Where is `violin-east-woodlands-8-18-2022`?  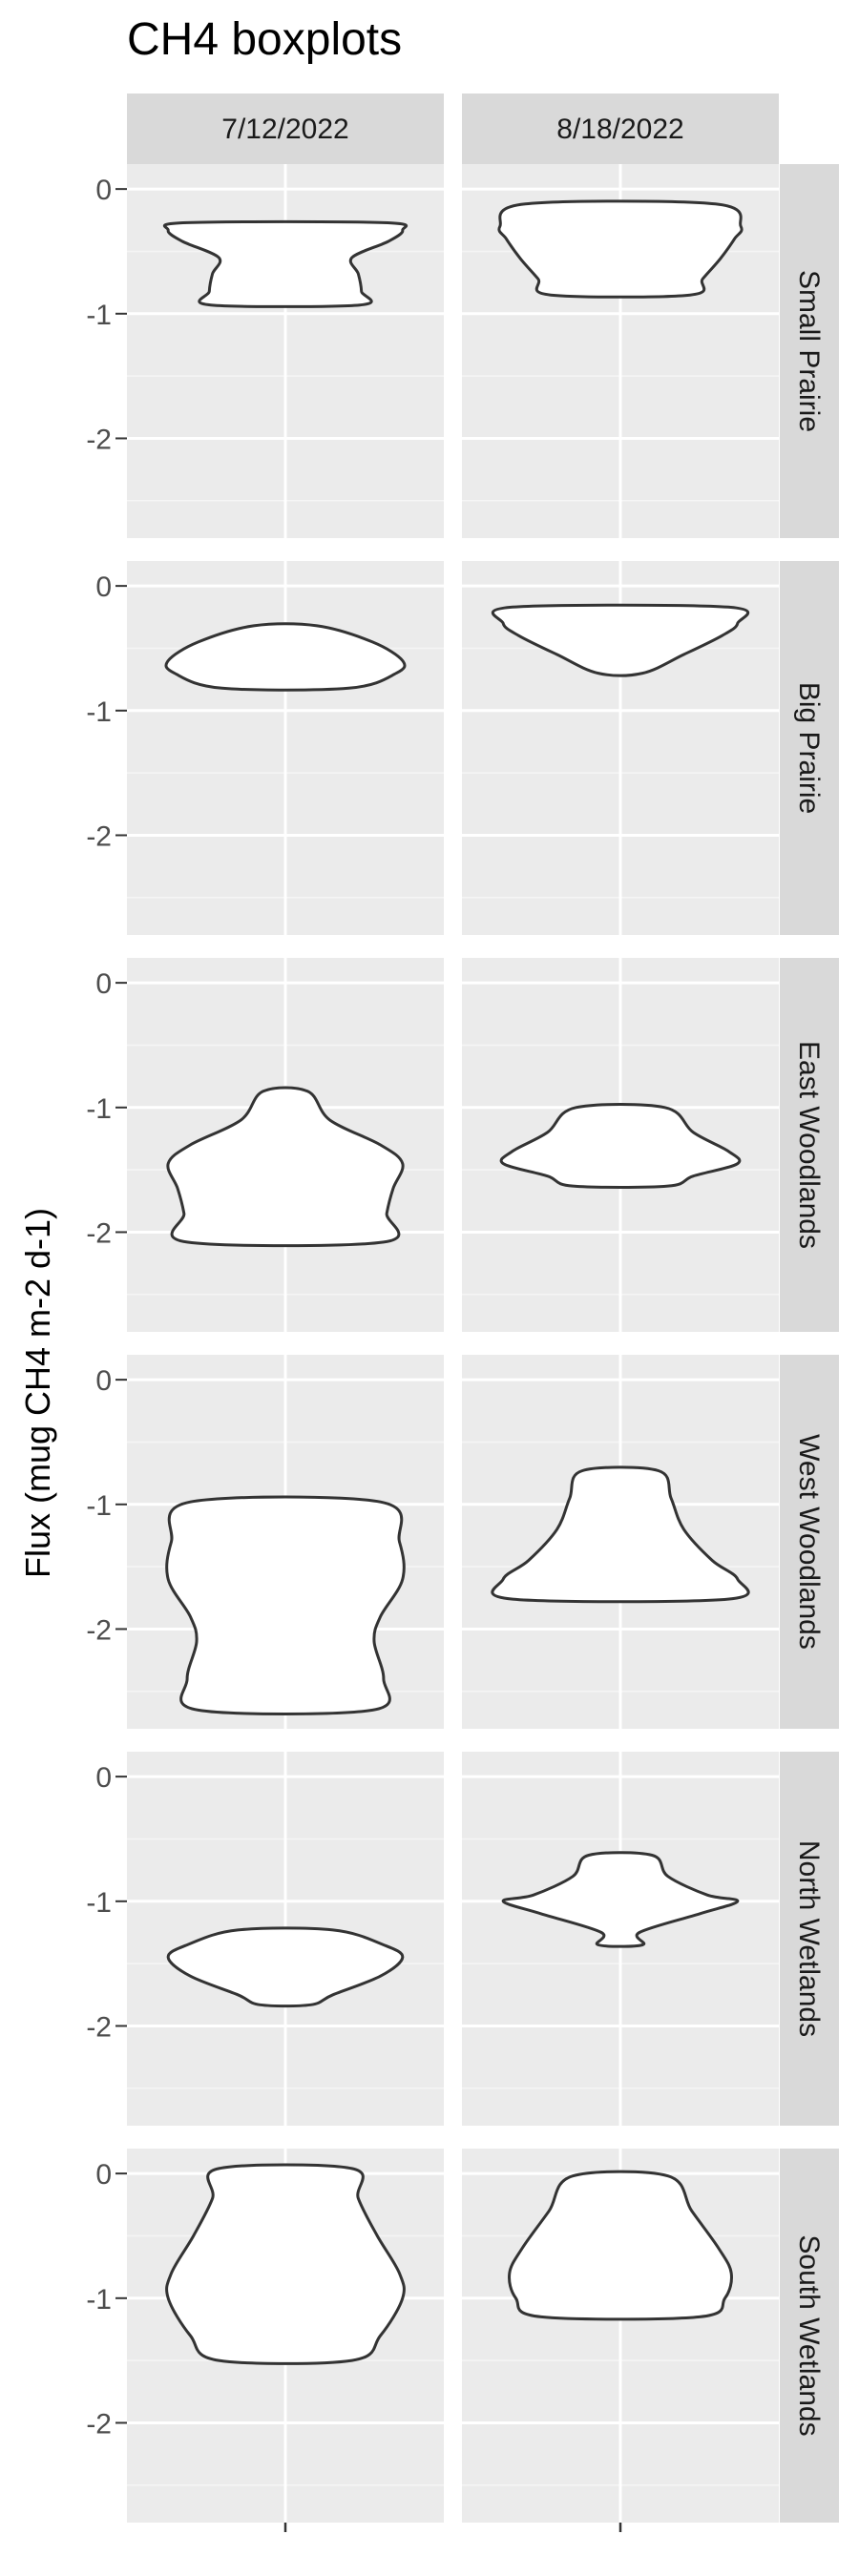 violin-east-woodlands-8-18-2022 is located at coordinates (620, 1146).